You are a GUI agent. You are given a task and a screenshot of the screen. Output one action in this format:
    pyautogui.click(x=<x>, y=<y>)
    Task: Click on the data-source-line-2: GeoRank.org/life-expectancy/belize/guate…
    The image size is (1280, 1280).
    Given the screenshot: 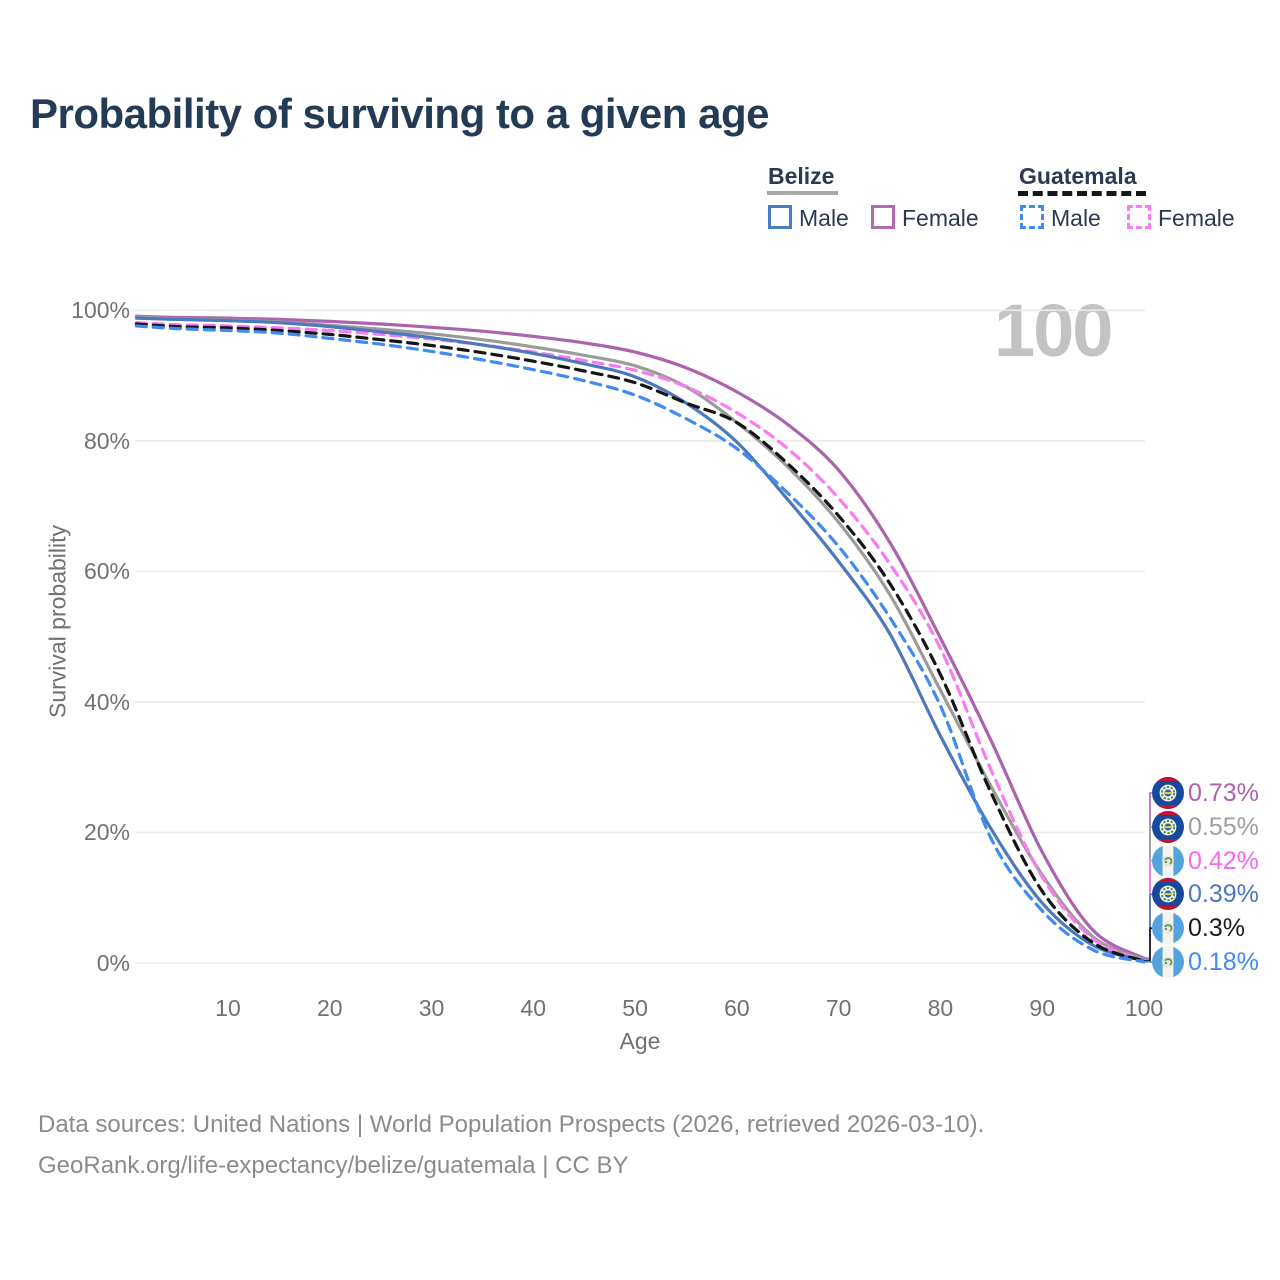 What is the action you would take?
    pyautogui.click(x=333, y=1165)
    